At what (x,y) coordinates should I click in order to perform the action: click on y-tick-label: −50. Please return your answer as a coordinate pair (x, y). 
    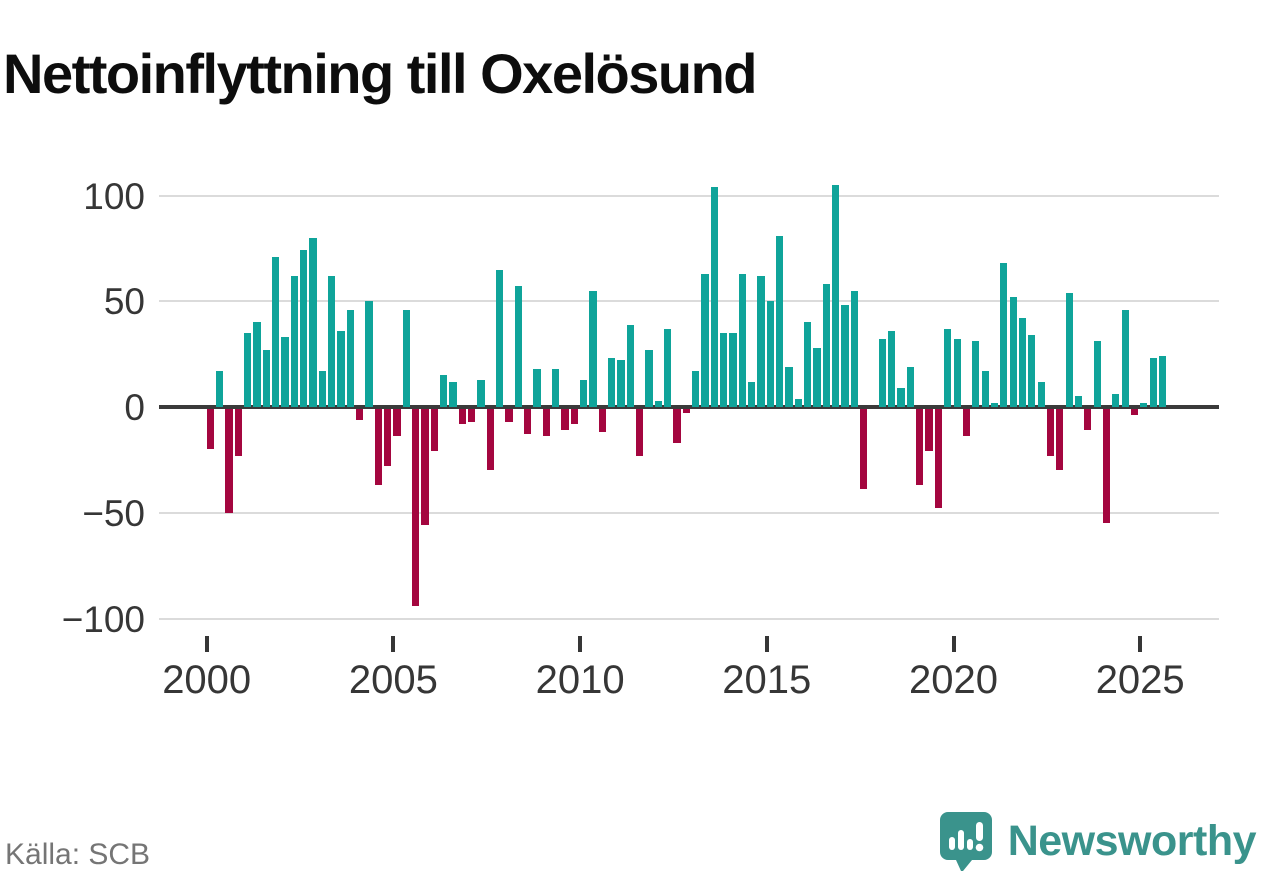
    Looking at the image, I should click on (113, 513).